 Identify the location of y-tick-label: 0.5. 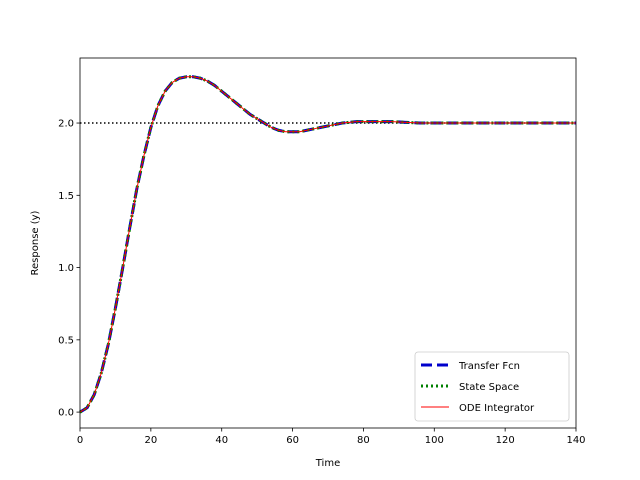
(66, 340).